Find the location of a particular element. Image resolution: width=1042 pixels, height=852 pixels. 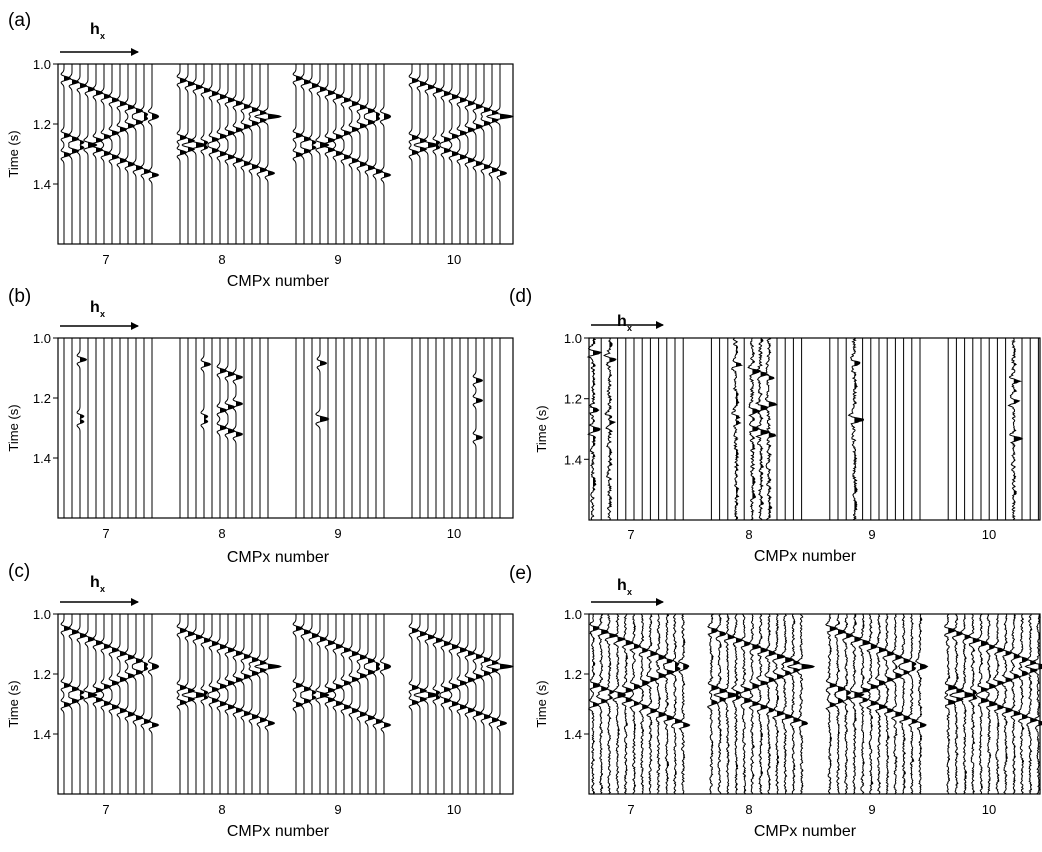

trace-area is located at coordinates (287, 704).